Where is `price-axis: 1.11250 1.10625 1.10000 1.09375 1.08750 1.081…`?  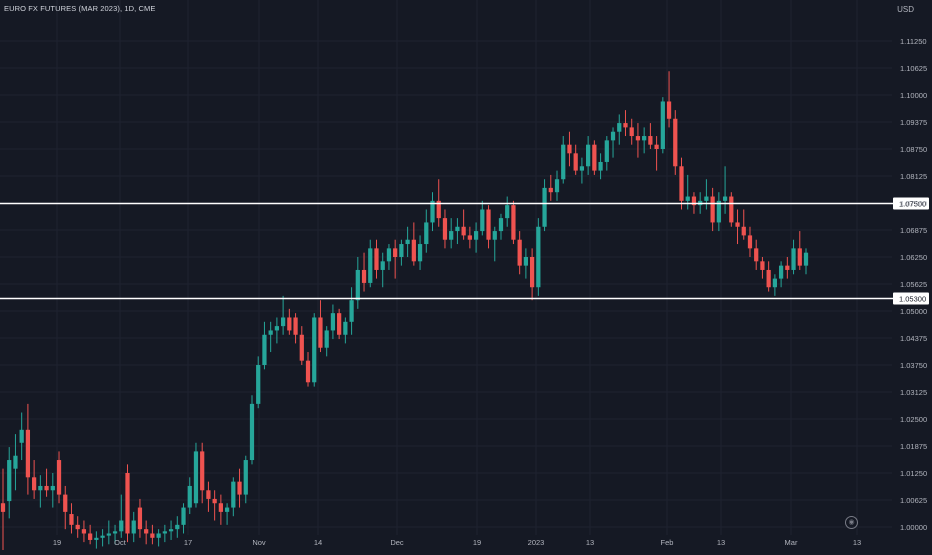
price-axis: 1.11250 1.10625 1.10000 1.09375 1.08750 1.081… is located at coordinates (913, 284).